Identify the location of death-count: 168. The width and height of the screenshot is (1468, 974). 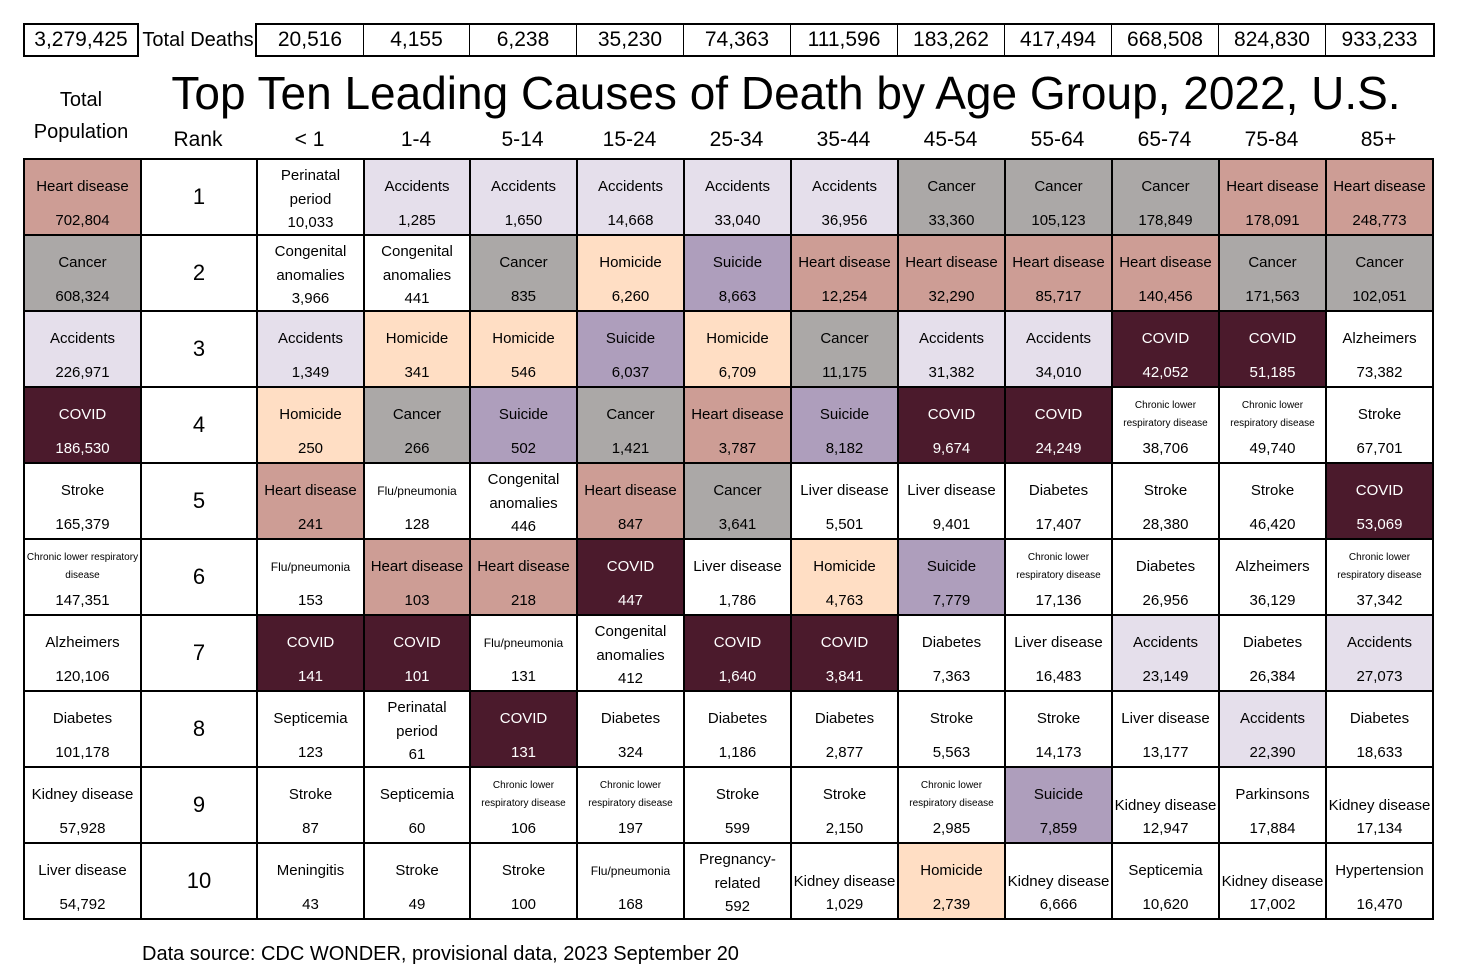
(630, 904).